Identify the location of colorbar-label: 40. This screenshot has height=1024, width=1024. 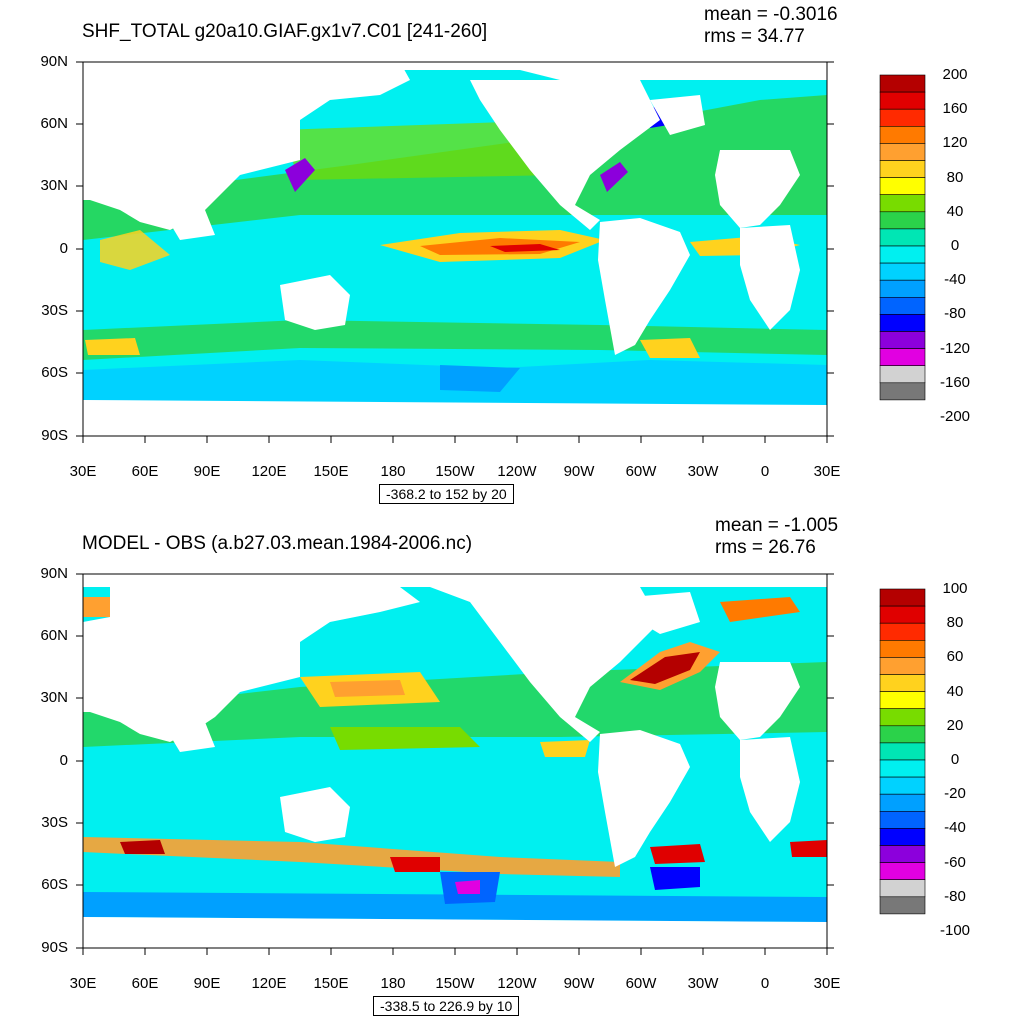
(955, 211).